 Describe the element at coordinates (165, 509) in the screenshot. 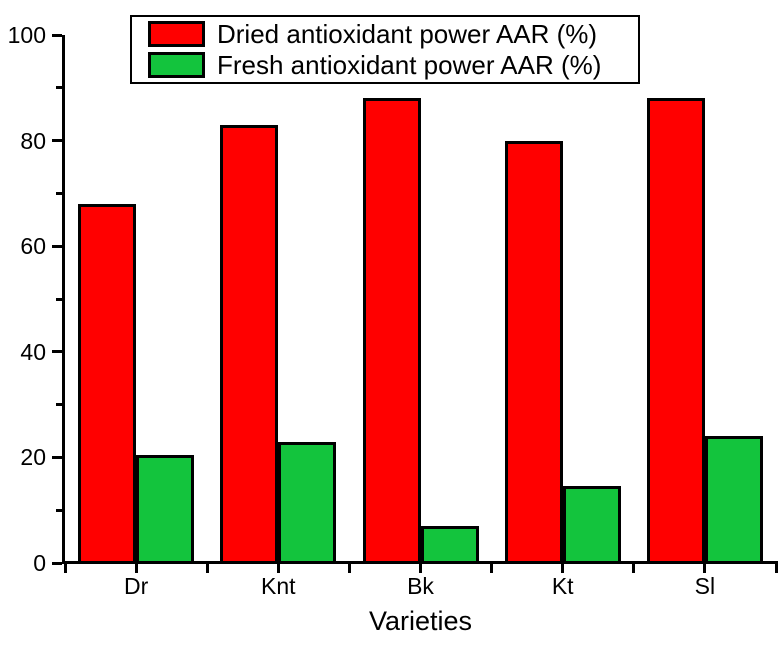

I see `bar-fresh-Dr` at that location.